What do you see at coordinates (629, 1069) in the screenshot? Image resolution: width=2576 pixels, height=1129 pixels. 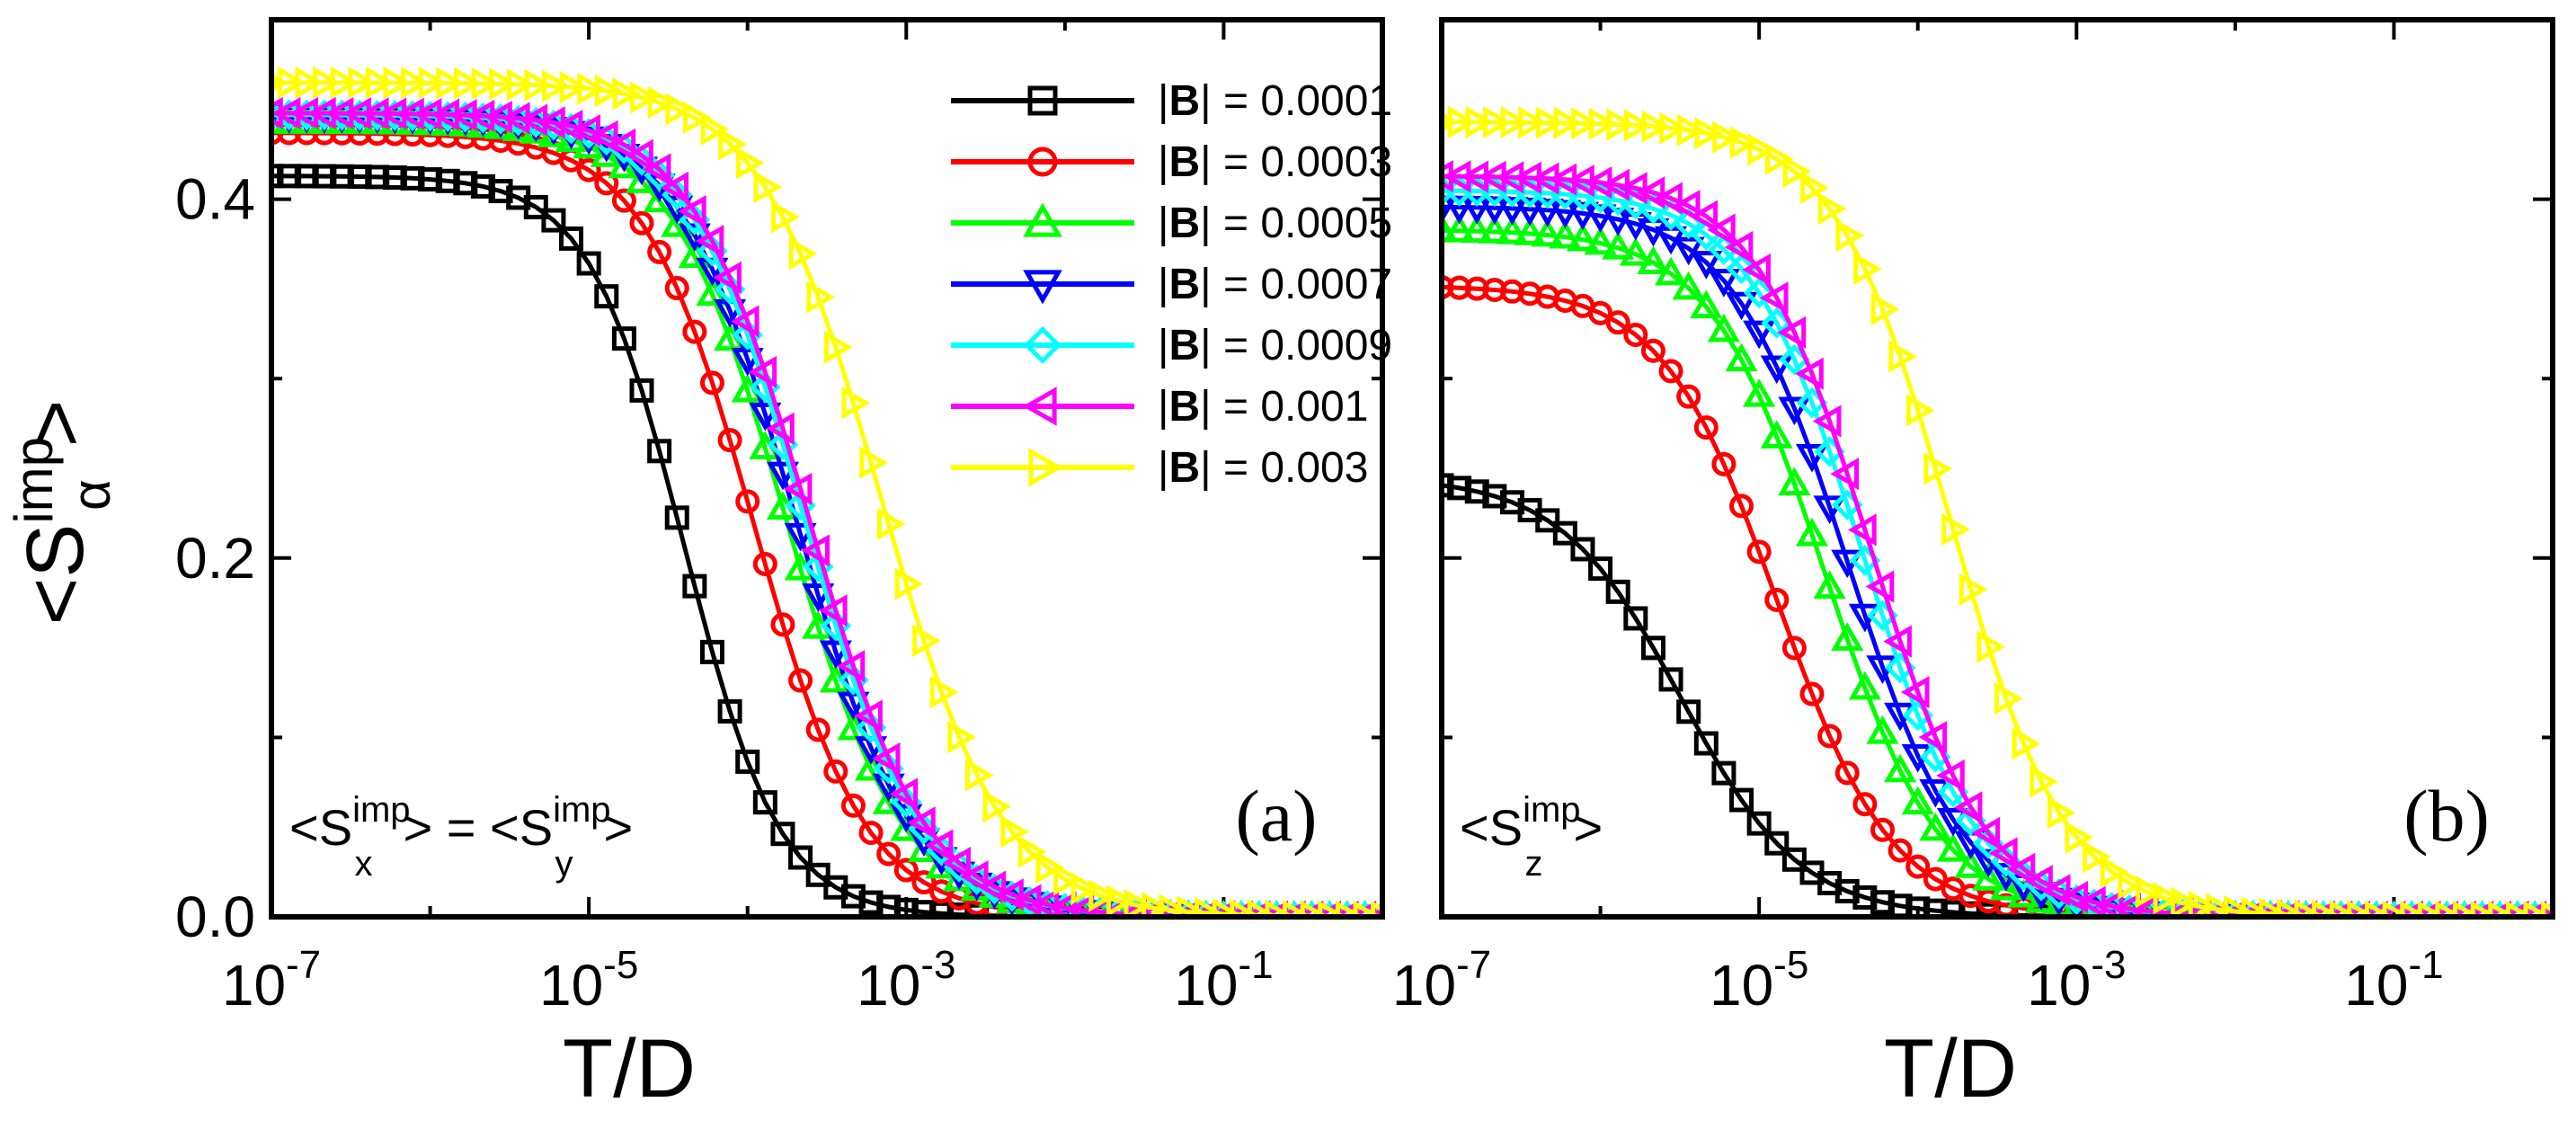 I see `x-axis-label-a: T/D` at bounding box center [629, 1069].